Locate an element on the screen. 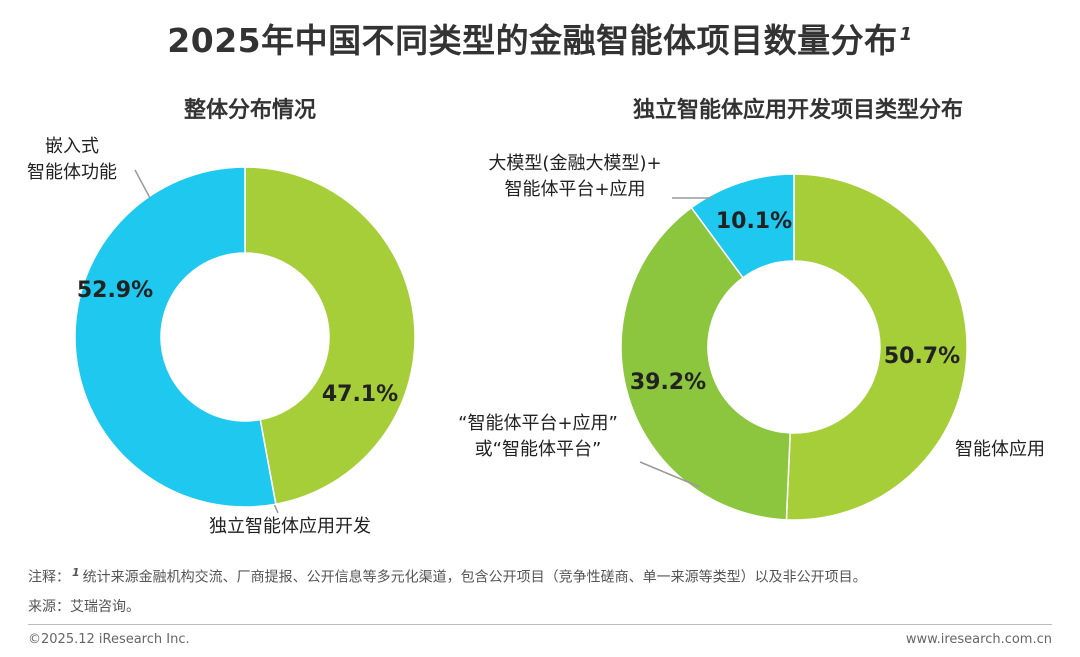  note-mark: 1 is located at coordinates (76, 572).